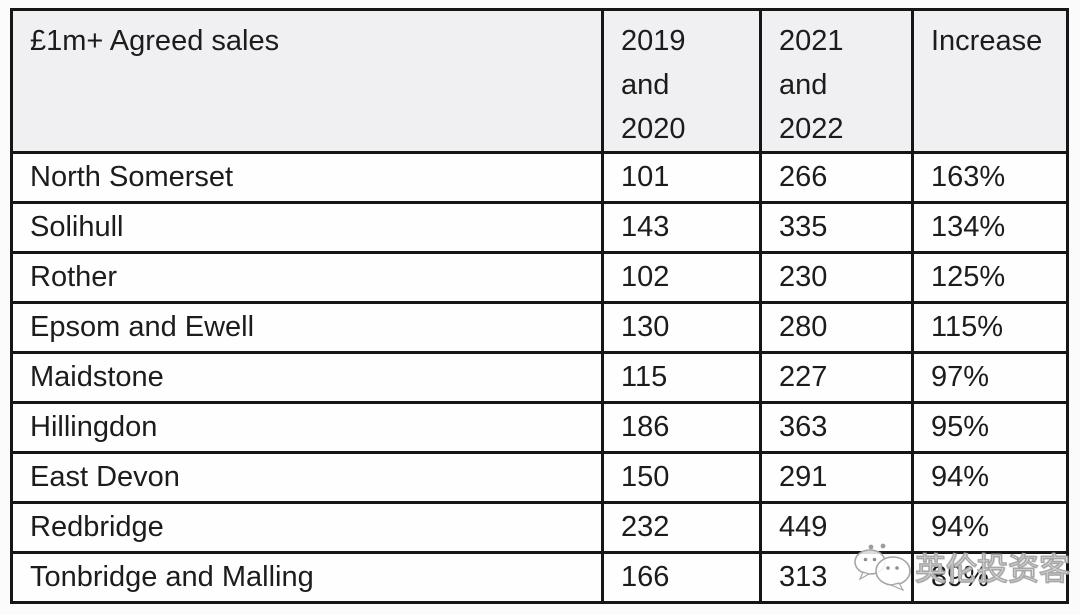 The width and height of the screenshot is (1080, 615). I want to click on area-cell: North Somerset, so click(307, 177).